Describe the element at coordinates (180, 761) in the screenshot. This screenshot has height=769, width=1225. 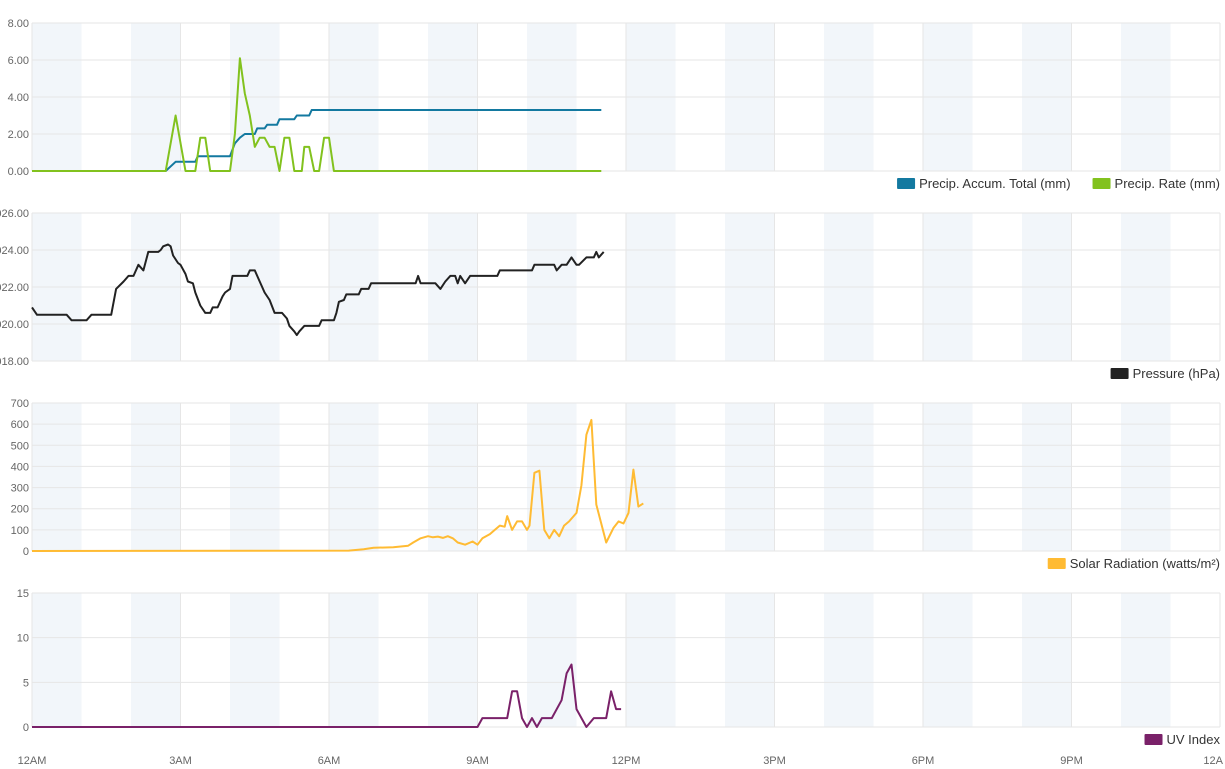
I see `x-tick-label: 3AM` at that location.